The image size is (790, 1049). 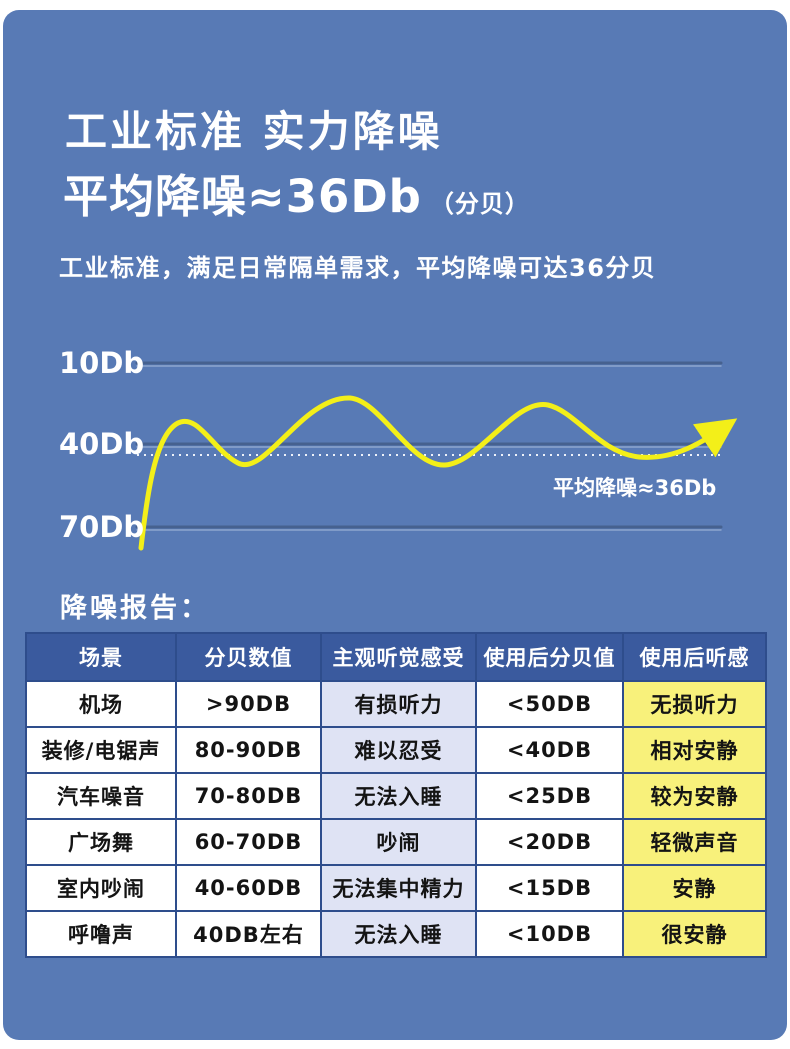 I want to click on table-header-row: 场景 分贝数值 主观听觉感受 使用后分贝值 使用后听感, so click(x=396, y=657).